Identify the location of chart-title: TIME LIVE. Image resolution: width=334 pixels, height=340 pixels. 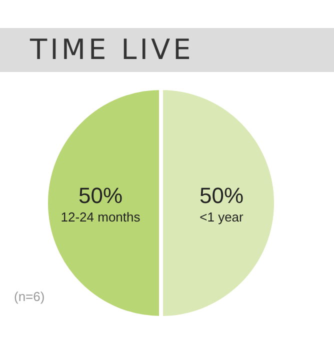
(167, 50).